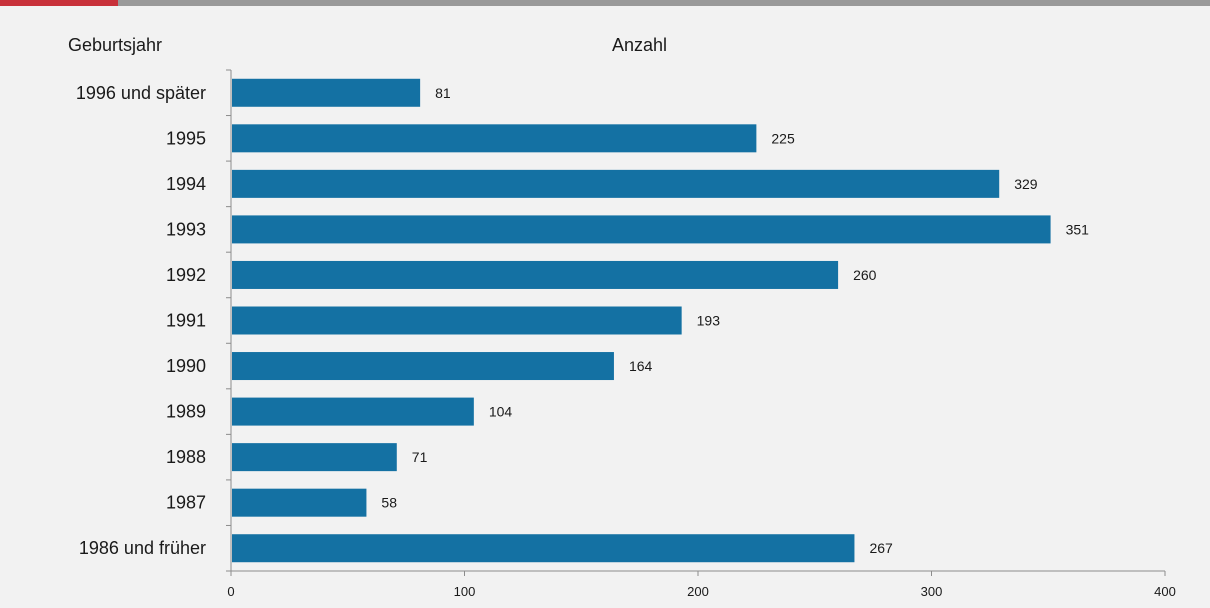 This screenshot has height=608, width=1210. I want to click on data-label: 81, so click(443, 93).